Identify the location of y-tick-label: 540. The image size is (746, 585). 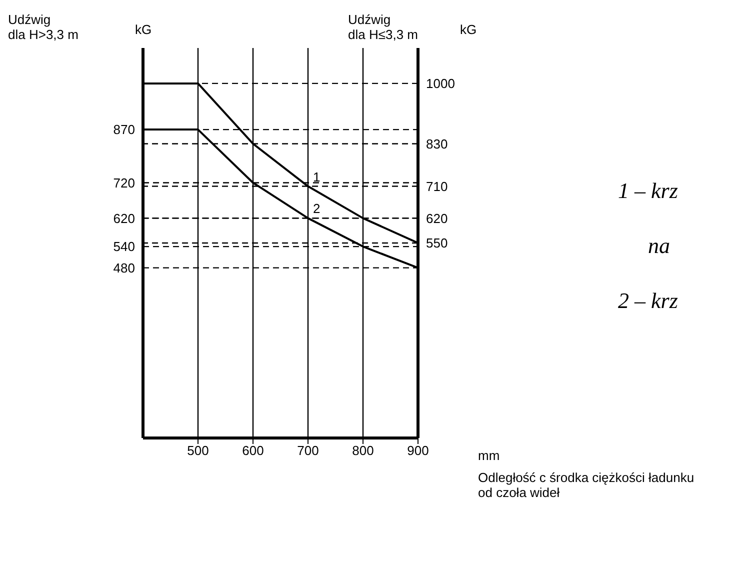
(124, 246).